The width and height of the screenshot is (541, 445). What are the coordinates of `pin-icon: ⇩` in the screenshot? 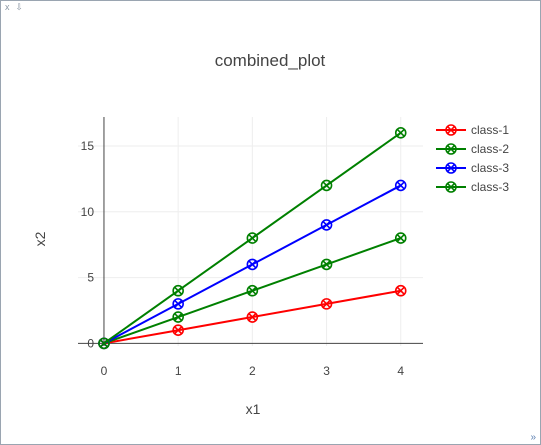 It's located at (19, 7).